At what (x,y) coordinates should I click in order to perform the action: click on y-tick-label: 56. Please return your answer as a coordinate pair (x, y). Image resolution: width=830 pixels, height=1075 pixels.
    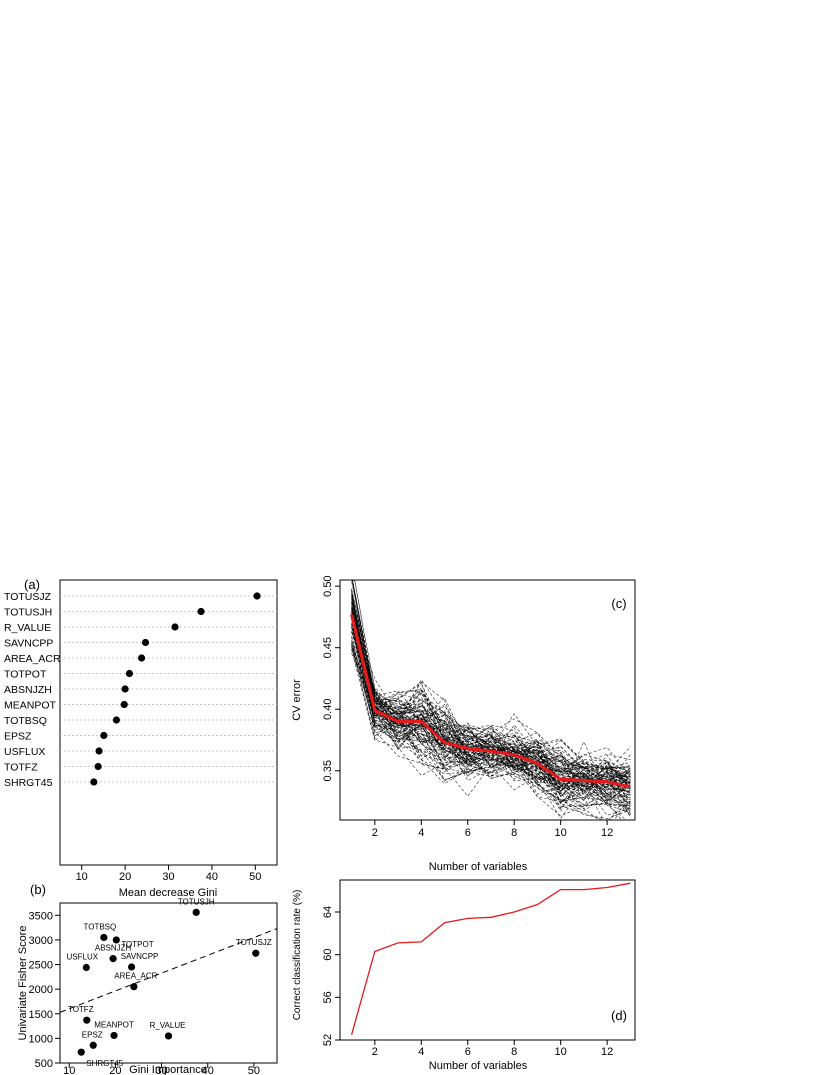
    Looking at the image, I should click on (328, 997).